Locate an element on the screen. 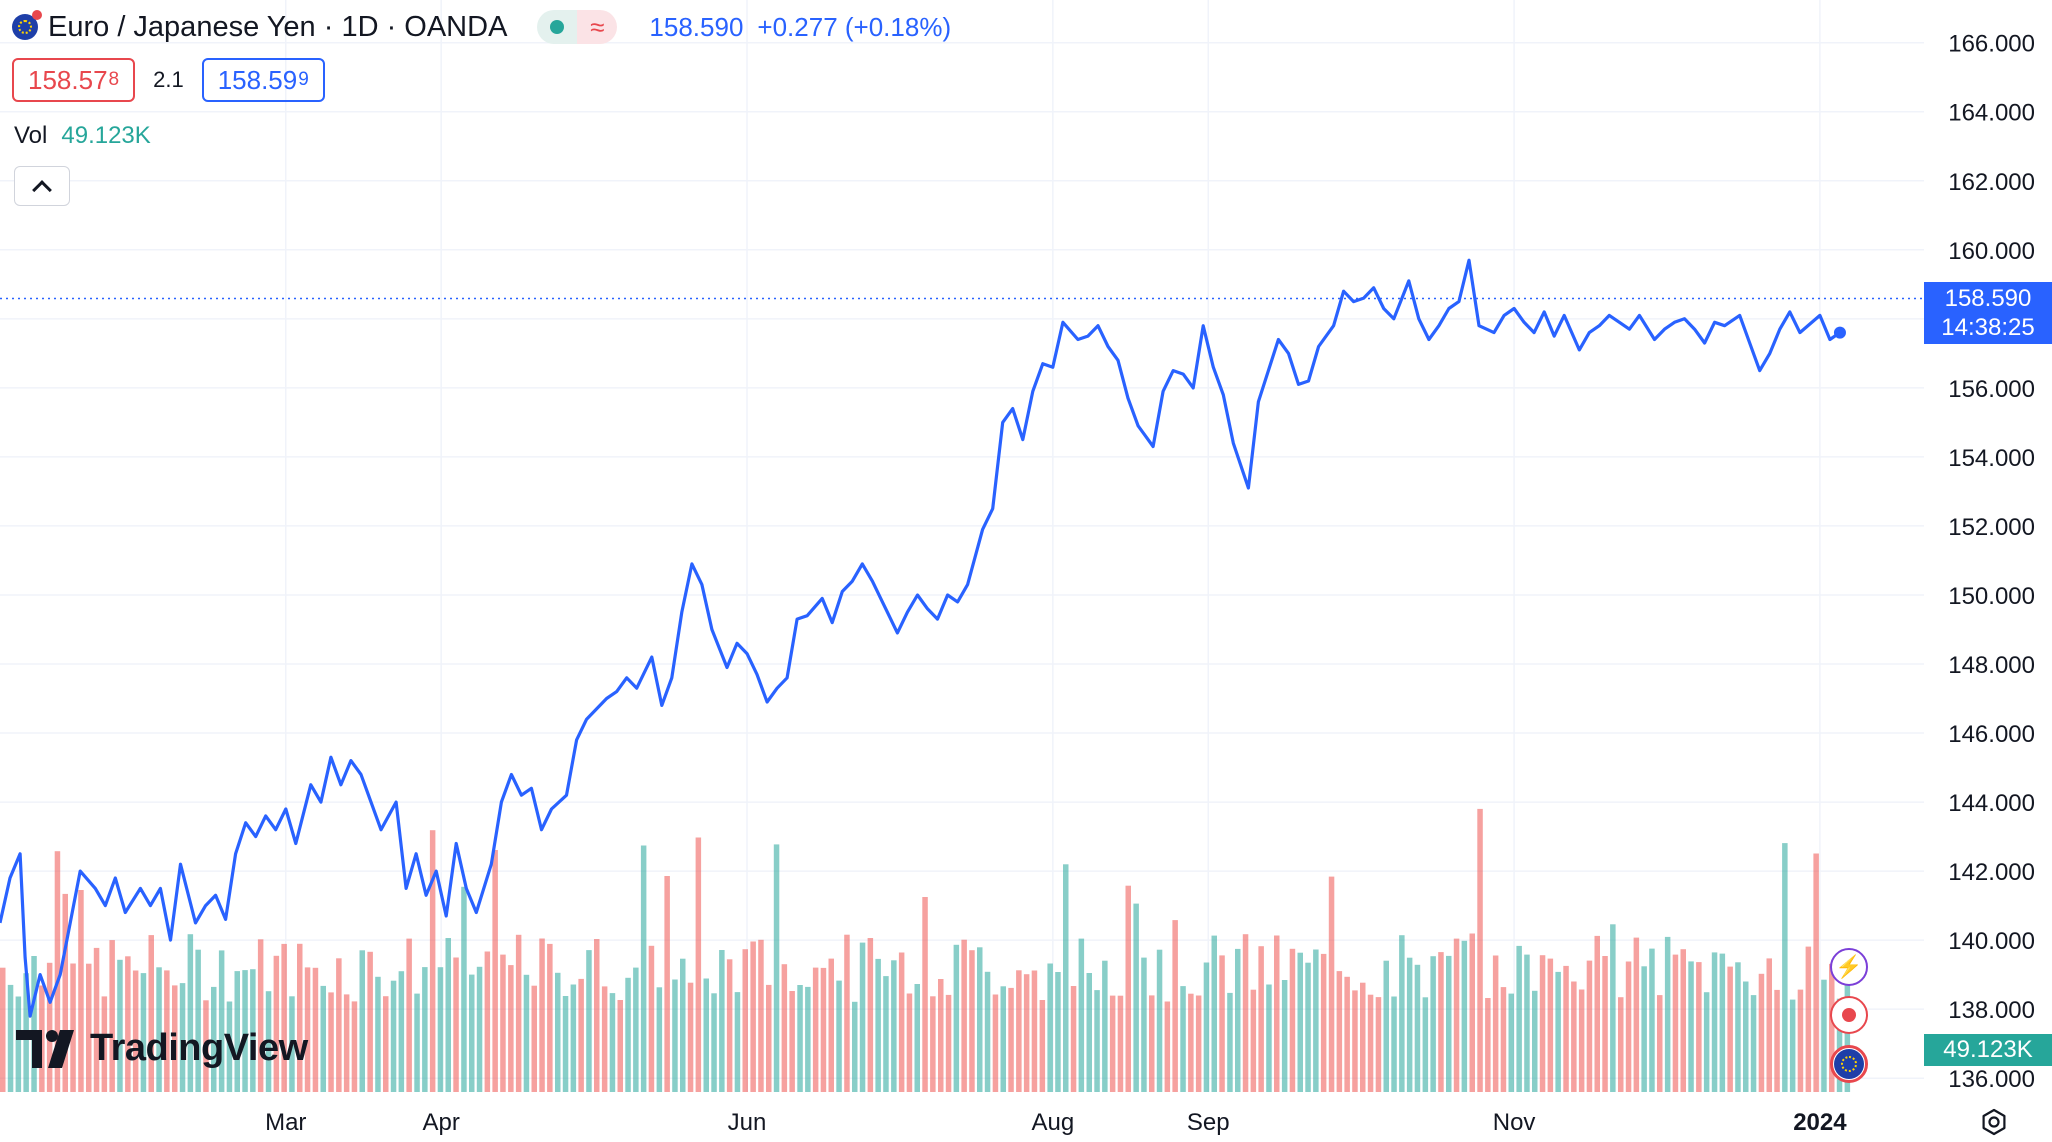 Image resolution: width=2052 pixels, height=1142 pixels. quote-buttons: 158.57 8 2.1 158.59 9 is located at coordinates (168, 80).